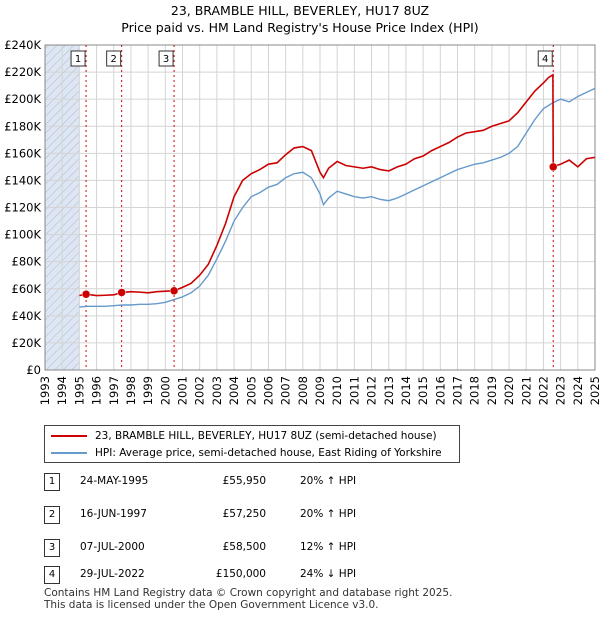  I want to click on sale-label: 3, so click(166, 59).